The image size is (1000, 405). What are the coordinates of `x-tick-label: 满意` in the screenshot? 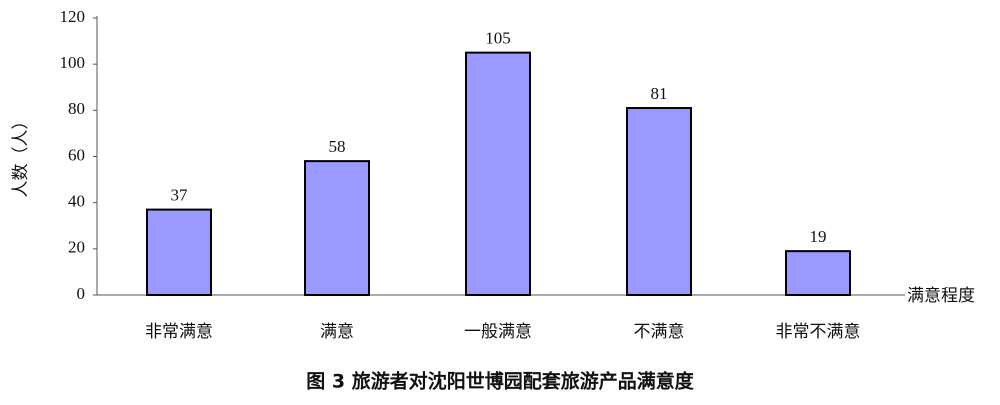 It's located at (337, 331).